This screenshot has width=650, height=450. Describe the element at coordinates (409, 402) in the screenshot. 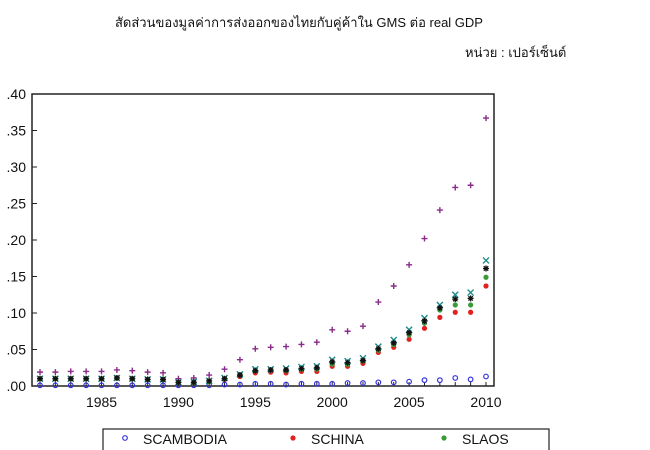

I see `x-tick-label: 2005` at that location.